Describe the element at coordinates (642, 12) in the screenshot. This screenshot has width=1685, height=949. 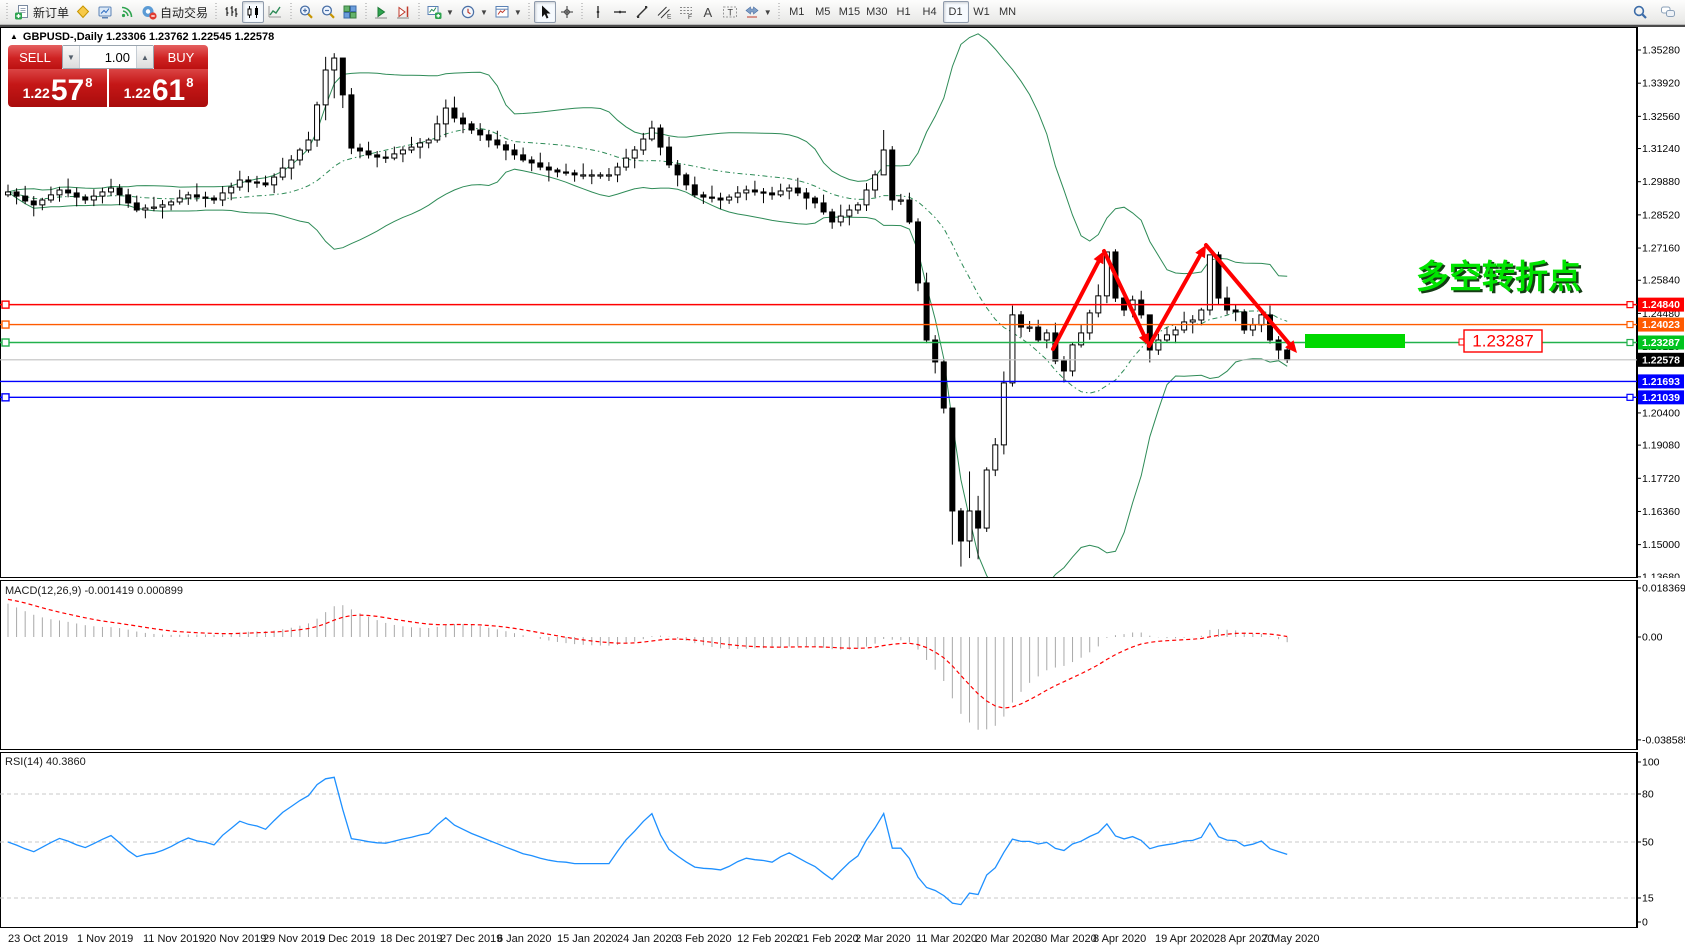
I see `trendline-button` at that location.